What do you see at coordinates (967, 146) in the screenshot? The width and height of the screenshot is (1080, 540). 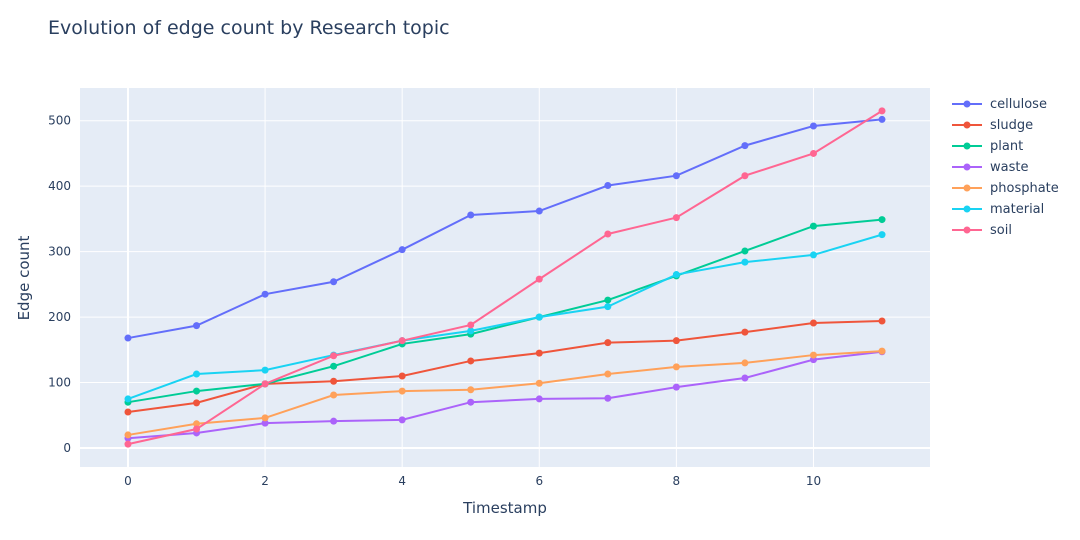 I see `legend-marker-plant` at bounding box center [967, 146].